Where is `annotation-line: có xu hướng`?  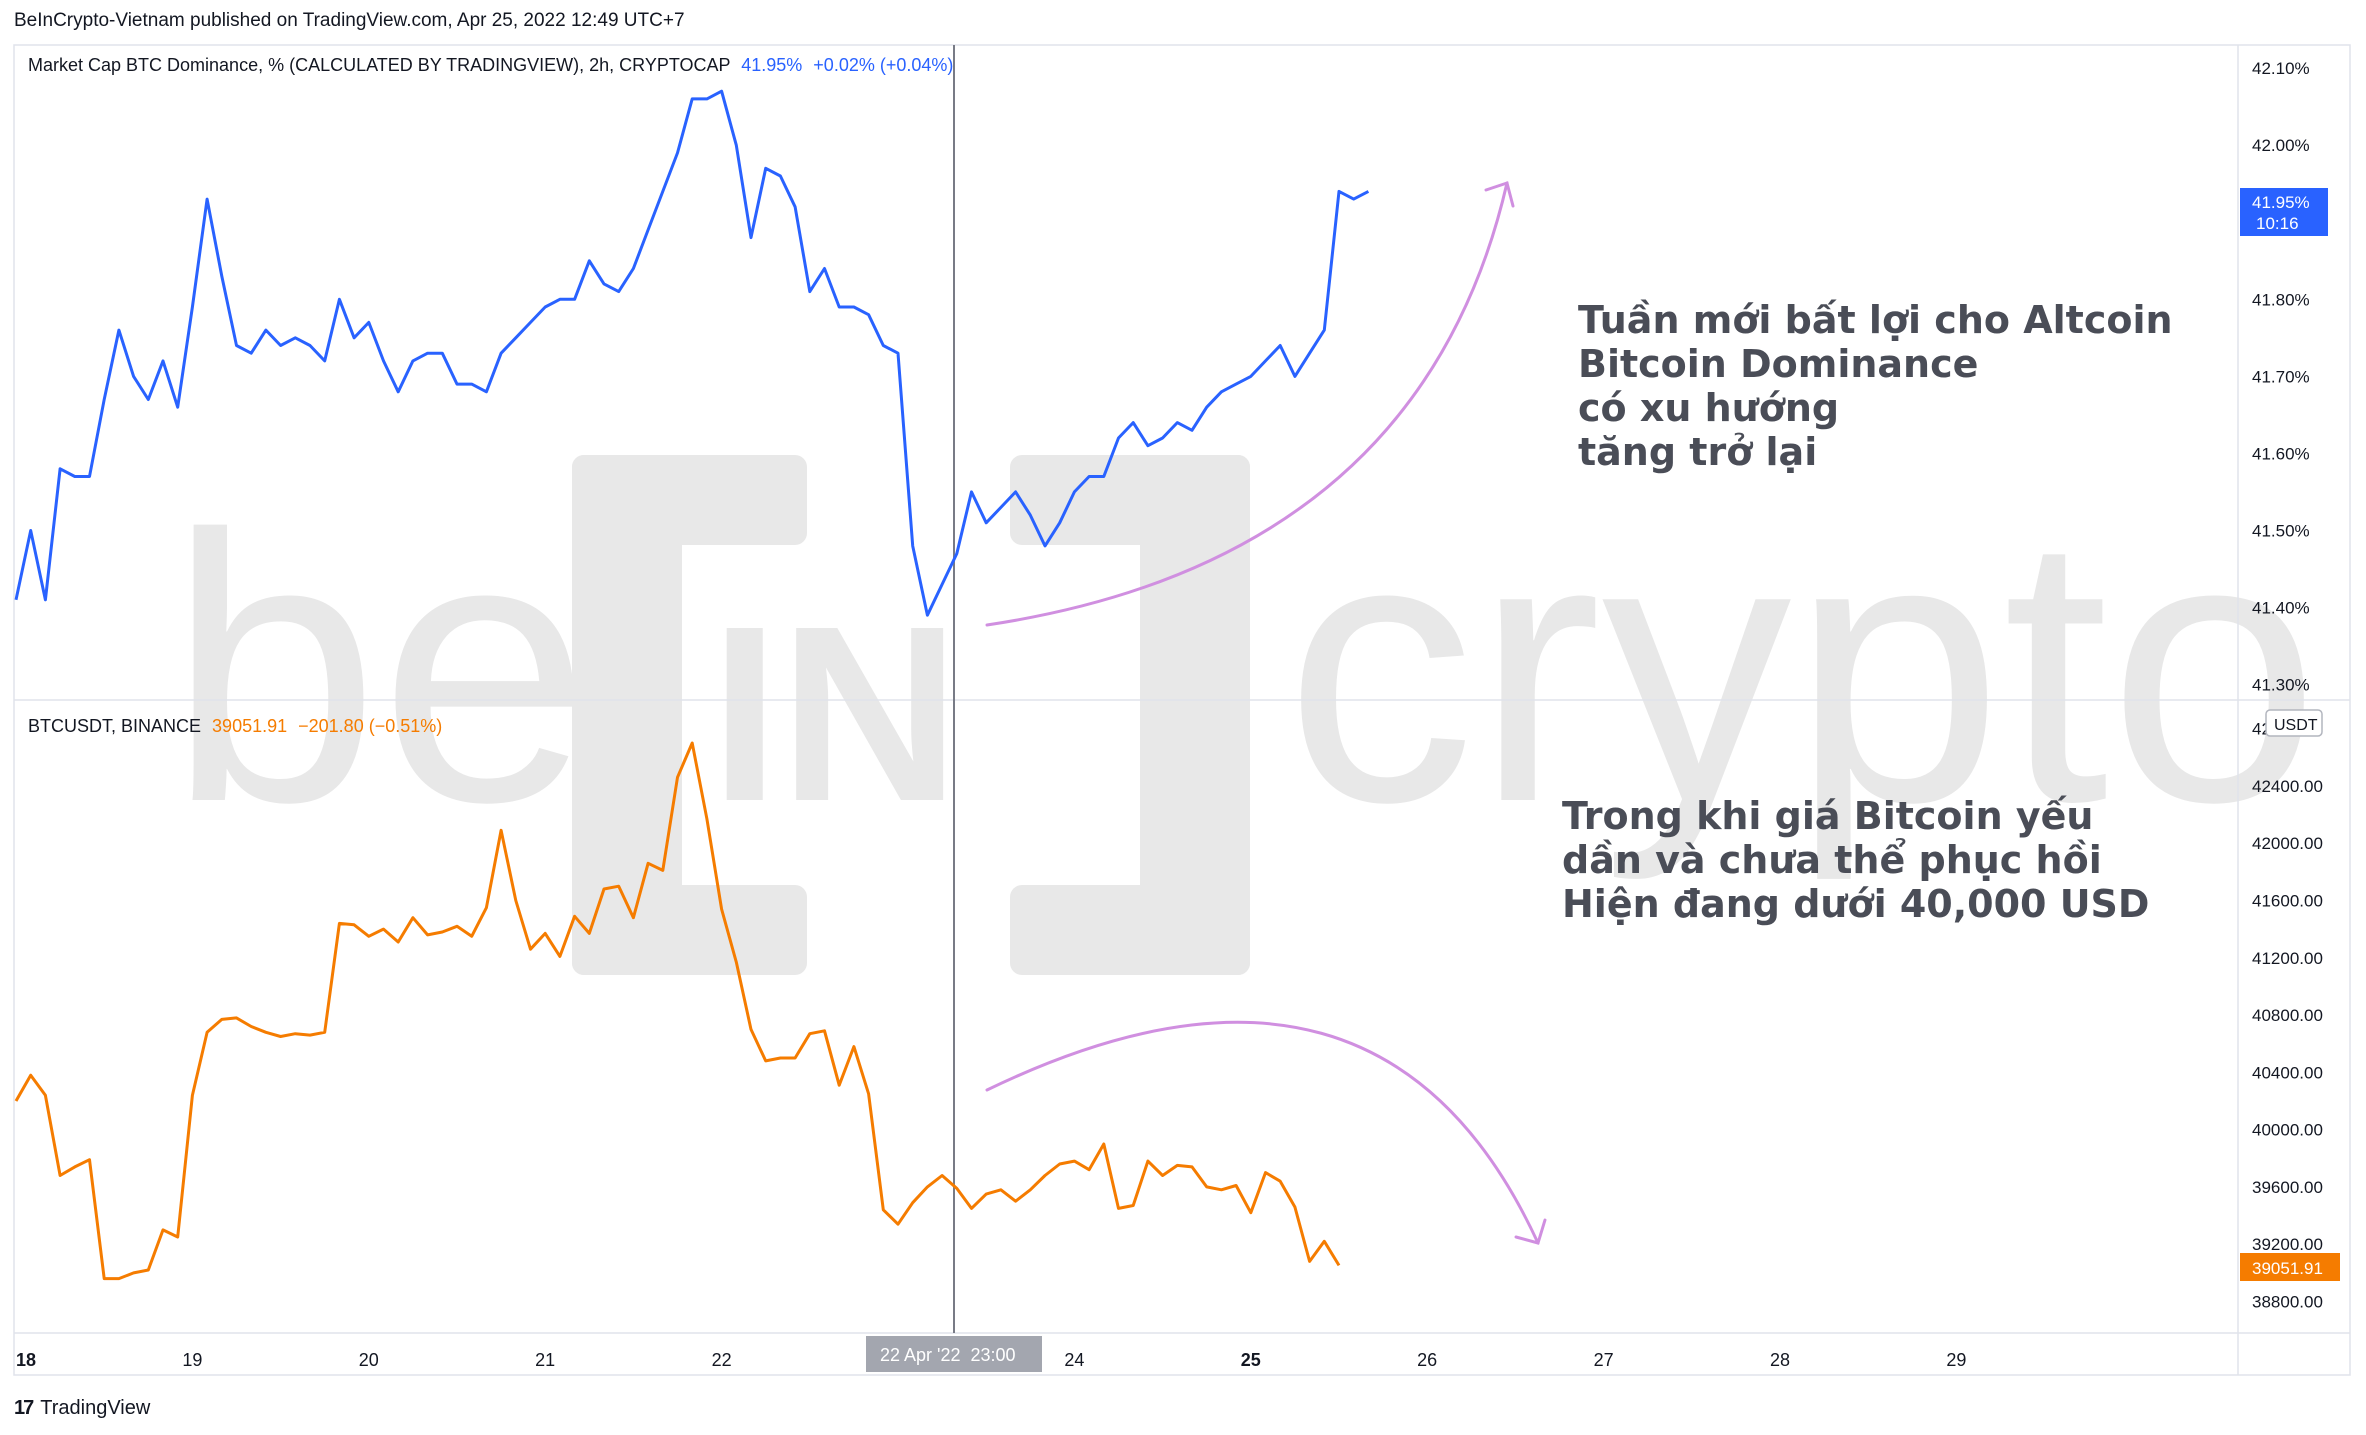
annotation-line: có xu hướng is located at coordinates (1709, 408).